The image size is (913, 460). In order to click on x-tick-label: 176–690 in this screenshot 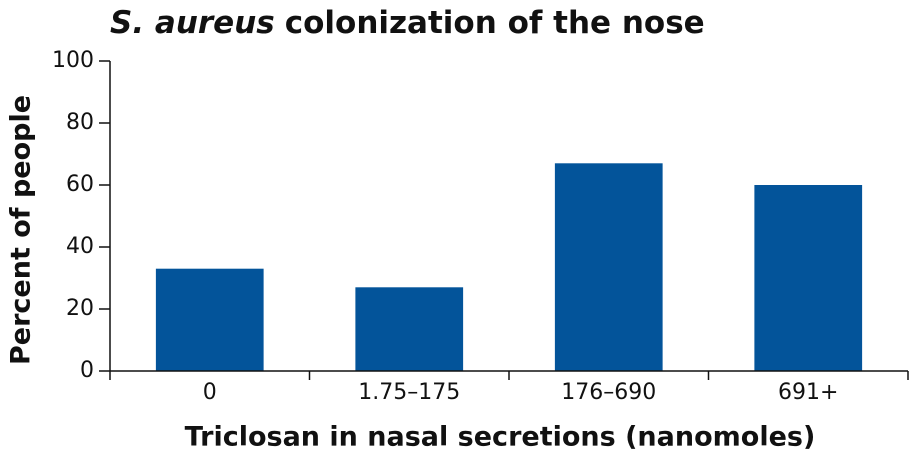, I will do `click(608, 392)`.